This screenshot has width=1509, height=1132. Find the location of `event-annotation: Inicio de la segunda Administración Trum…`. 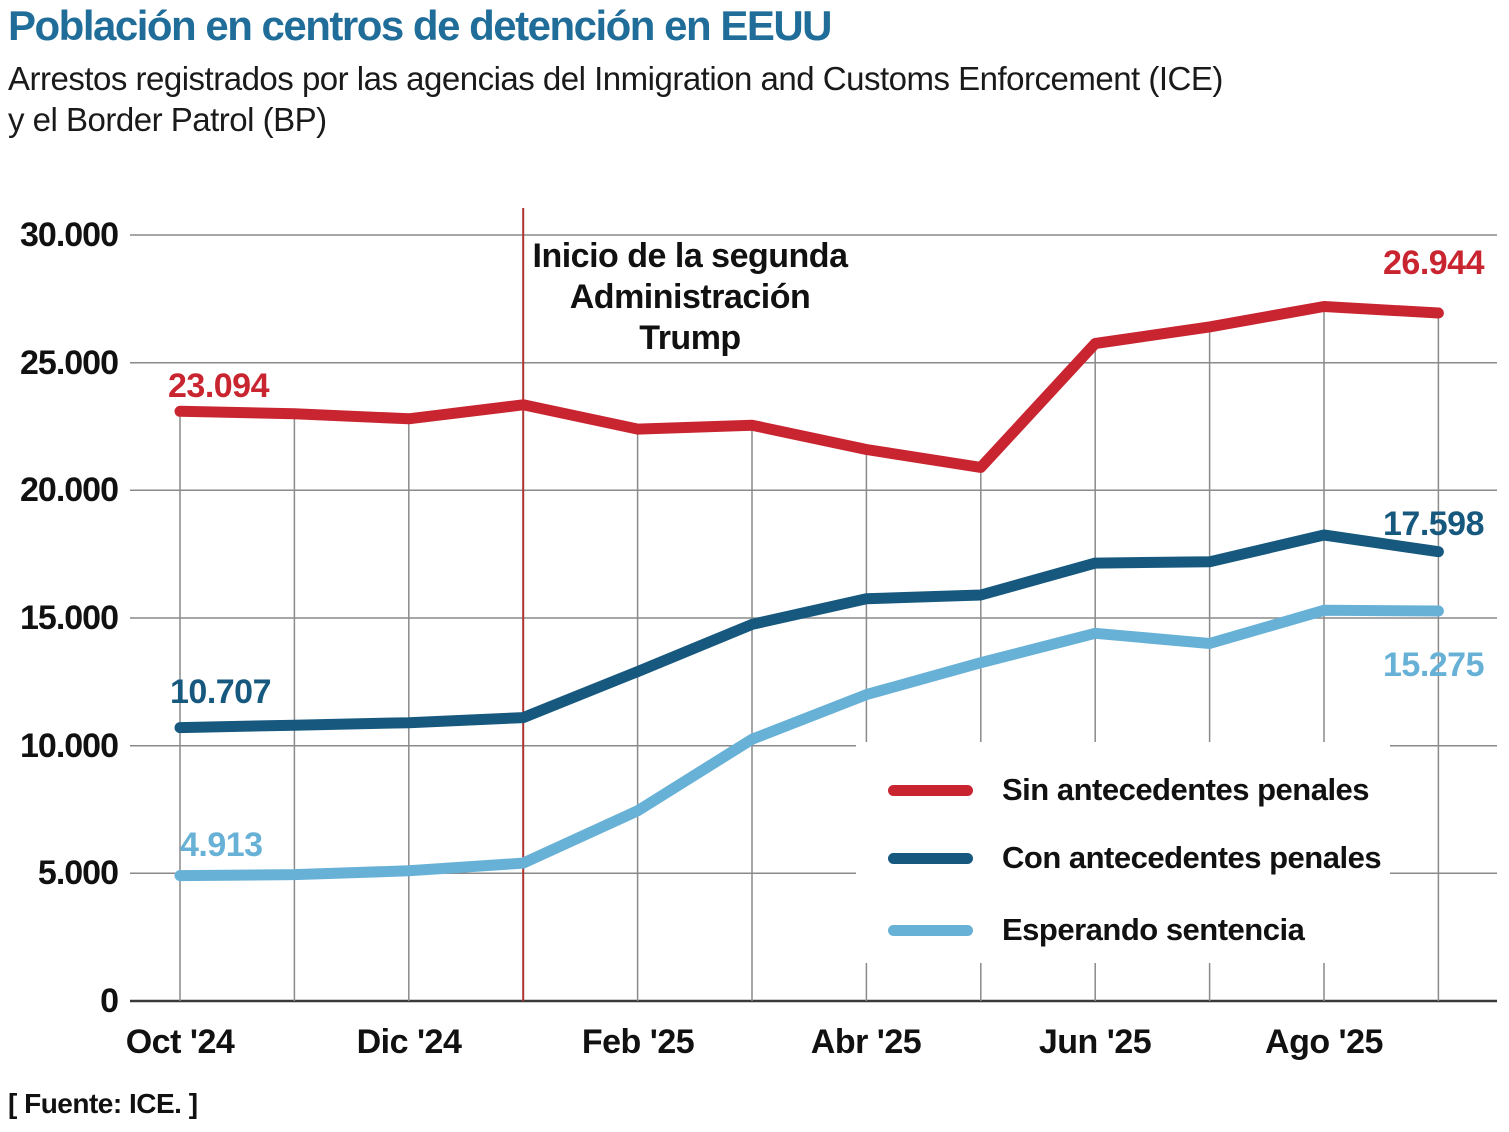

event-annotation: Inicio de la segunda Administración Trum… is located at coordinates (690, 297).